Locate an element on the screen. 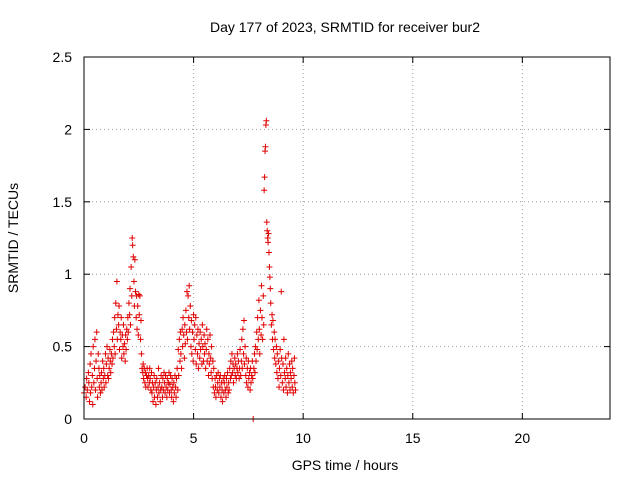 This screenshot has width=640, height=480. y-tick-label: 2 is located at coordinates (68, 129).